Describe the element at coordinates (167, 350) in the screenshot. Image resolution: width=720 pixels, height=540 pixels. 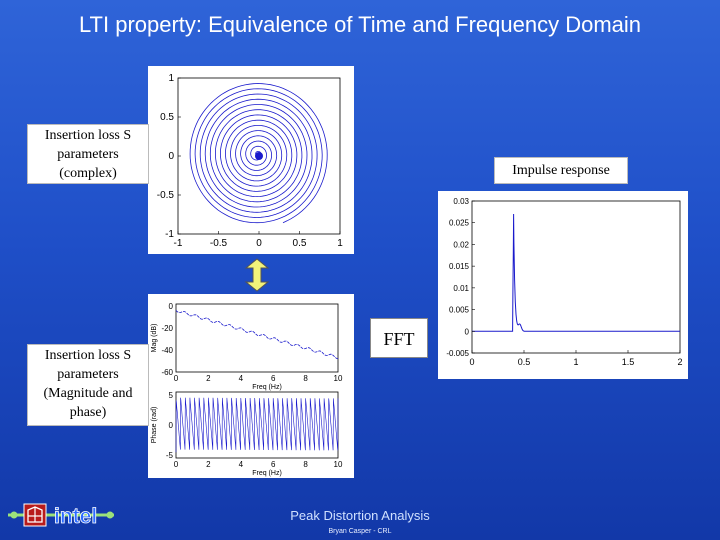
I see `magnitude-ytick-label: -40` at that location.